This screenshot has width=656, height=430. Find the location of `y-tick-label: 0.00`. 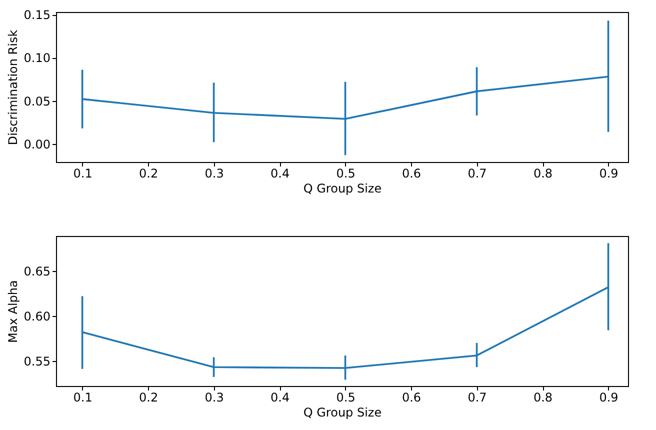

y-tick-label: 0.00 is located at coordinates (37, 144).